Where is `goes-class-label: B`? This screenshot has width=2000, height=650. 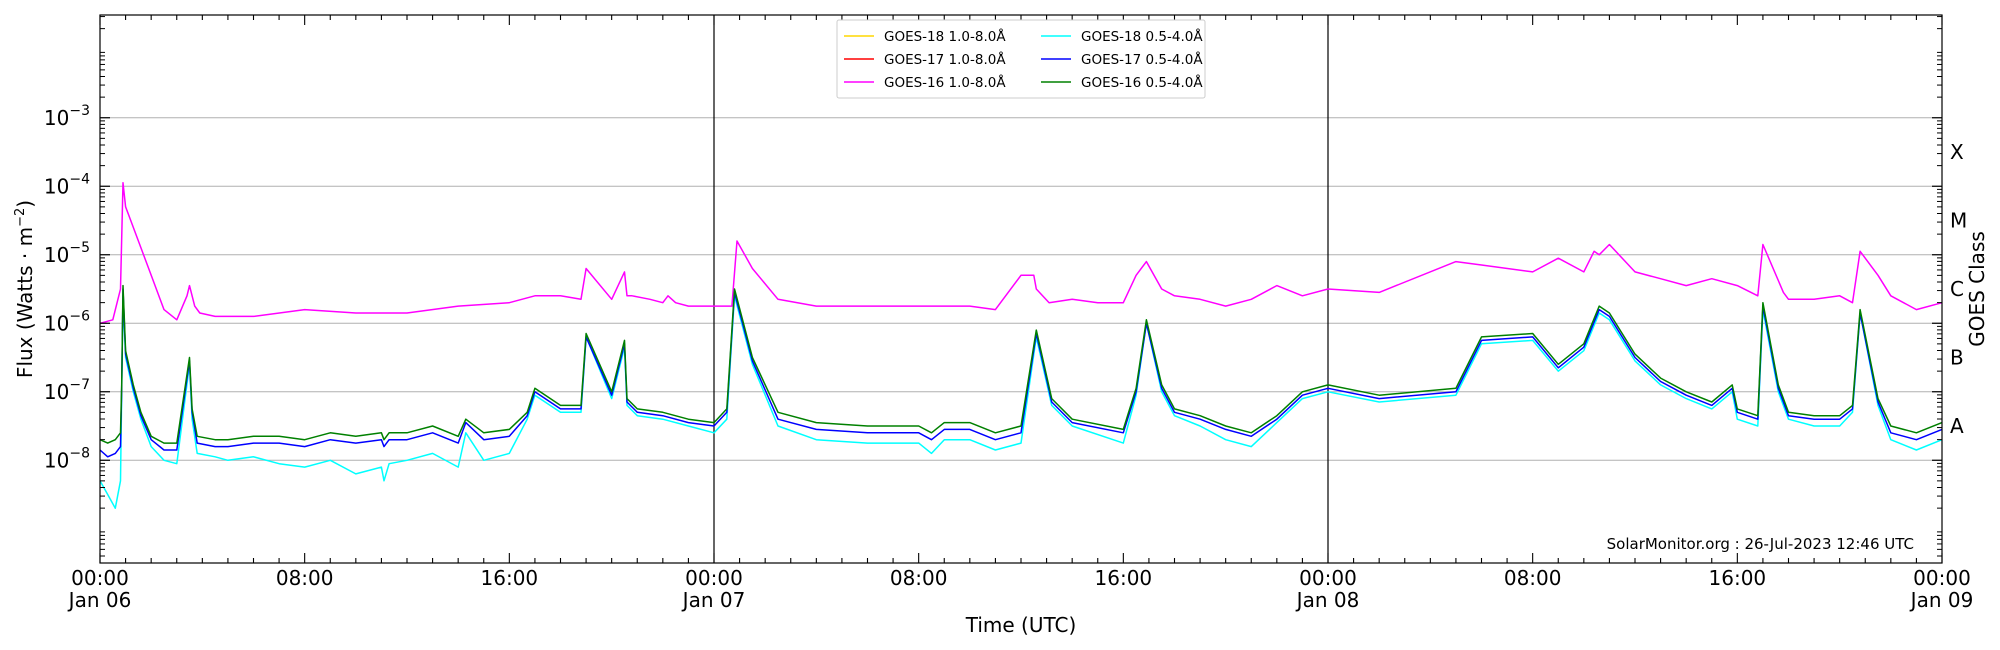 goes-class-label: B is located at coordinates (1957, 358).